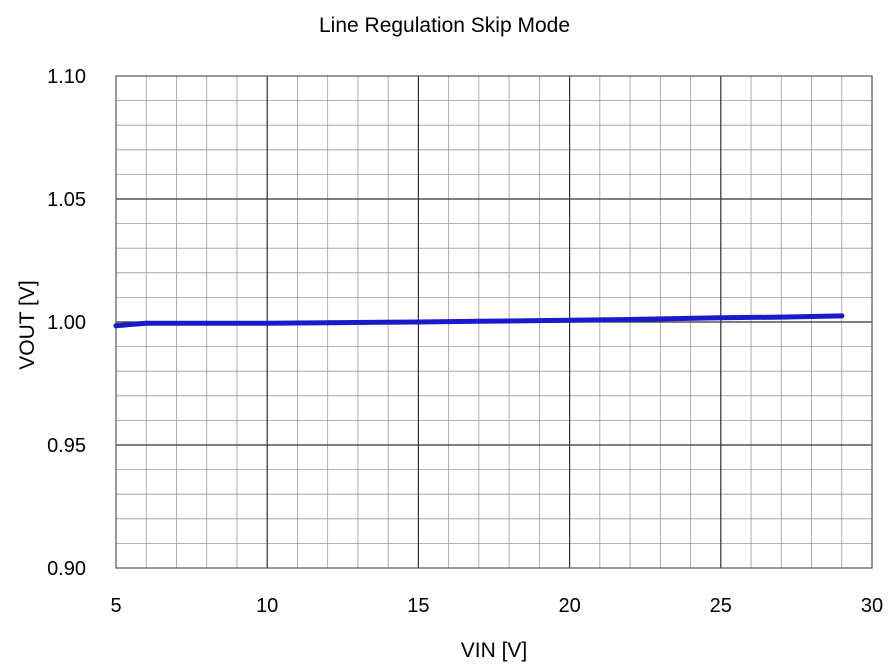 Image resolution: width=889 pixels, height=668 pixels. Describe the element at coordinates (494, 650) in the screenshot. I see `x-axis-label: VIN [V]` at that location.